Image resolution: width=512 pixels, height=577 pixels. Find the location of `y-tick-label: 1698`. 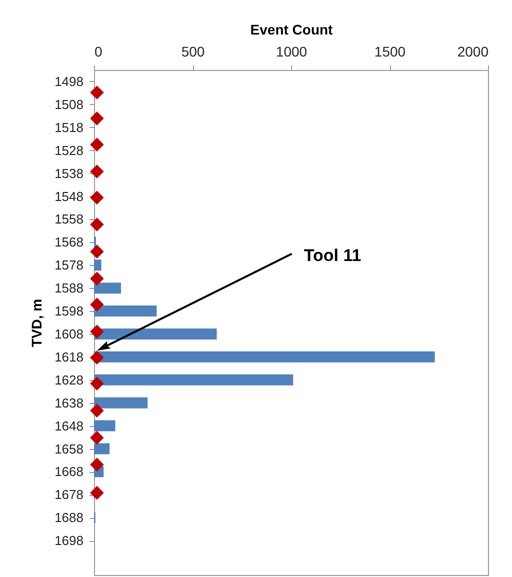

y-tick-label: 1698 is located at coordinates (69, 540).